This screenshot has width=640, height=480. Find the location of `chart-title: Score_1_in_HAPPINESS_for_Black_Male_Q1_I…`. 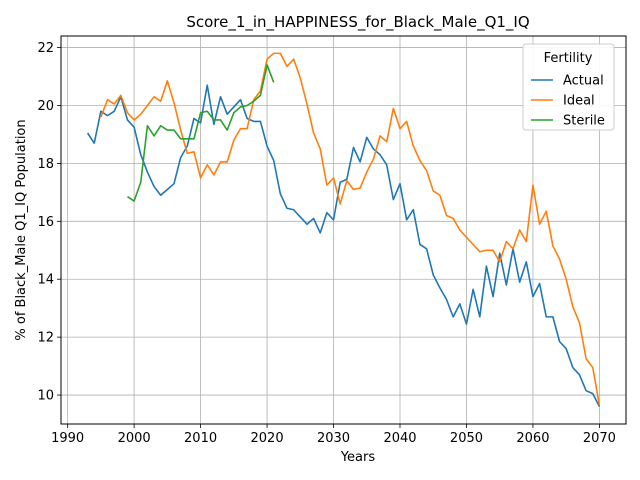

chart-title: Score_1_in_HAPPINESS_for_Black_Male_Q1_I… is located at coordinates (357, 22).